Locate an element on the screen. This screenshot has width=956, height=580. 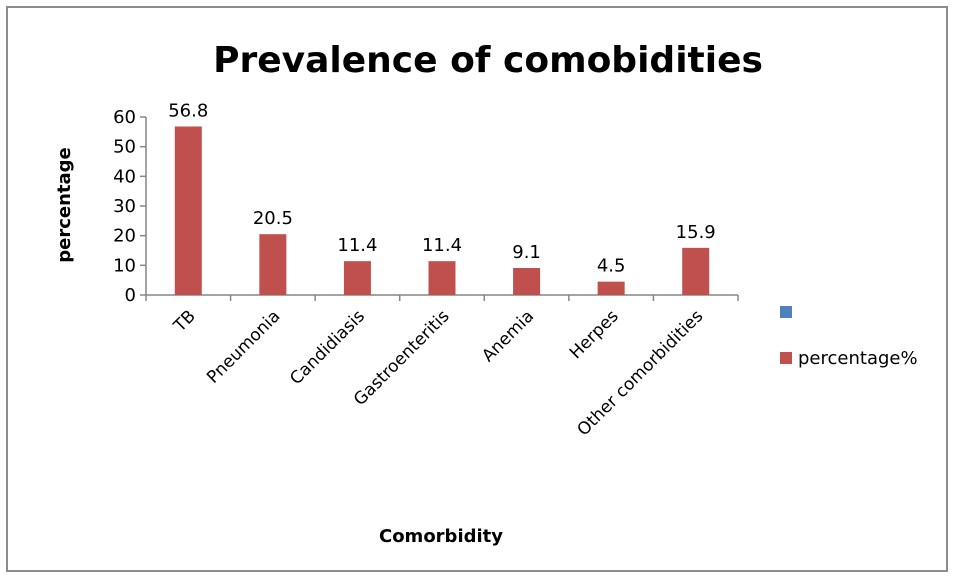
category-label: Herpes is located at coordinates (594, 334).